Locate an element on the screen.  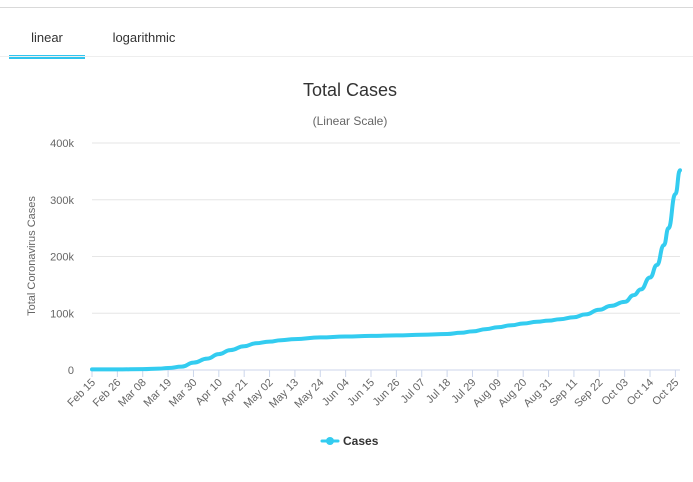
y-tick-label: 0 is located at coordinates (71, 371).